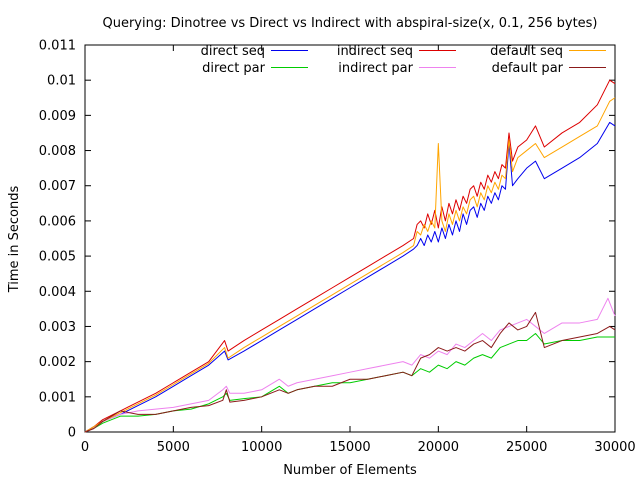 The width and height of the screenshot is (640, 480). What do you see at coordinates (528, 68) in the screenshot?
I see `legend-label-default-par: default par` at bounding box center [528, 68].